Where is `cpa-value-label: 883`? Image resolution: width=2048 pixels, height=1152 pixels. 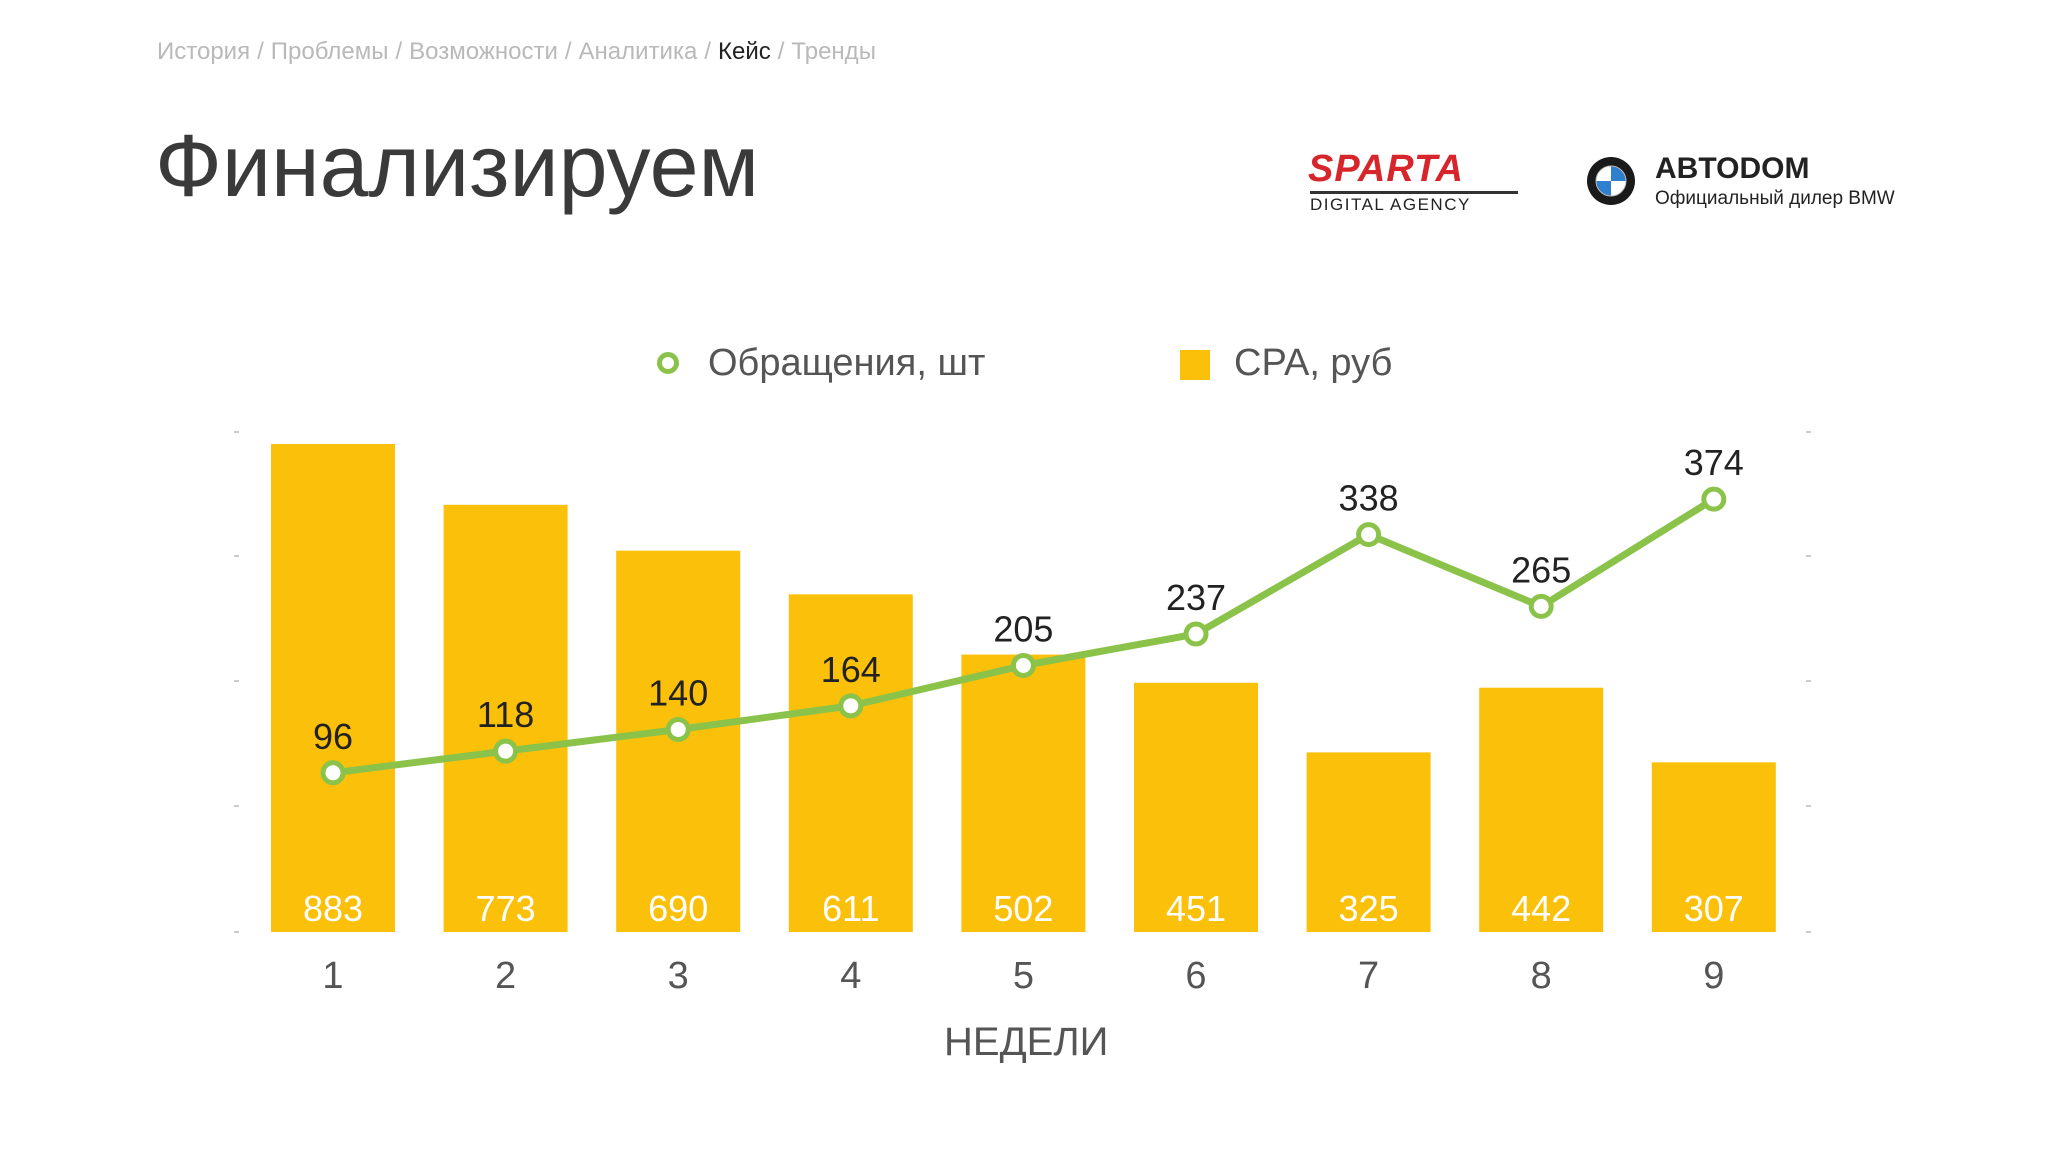 cpa-value-label: 883 is located at coordinates (333, 908).